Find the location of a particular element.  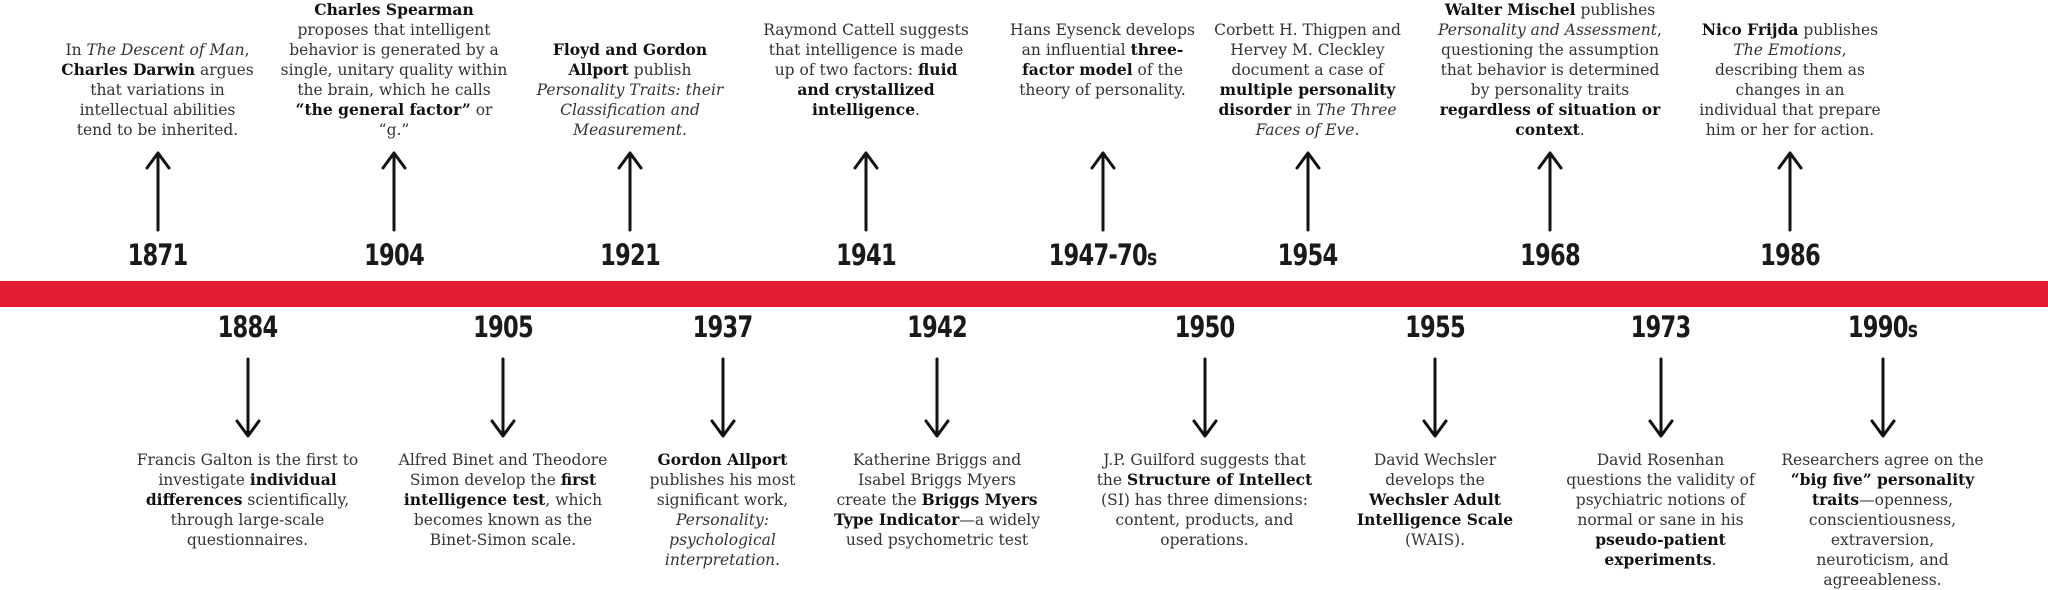

event-year: 1937 is located at coordinates (723, 327).